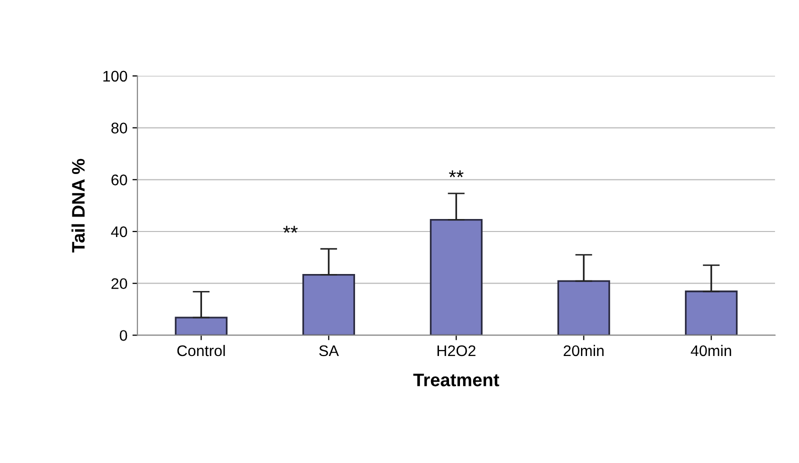  Describe the element at coordinates (201, 350) in the screenshot. I see `x-tick-label: Control` at that location.